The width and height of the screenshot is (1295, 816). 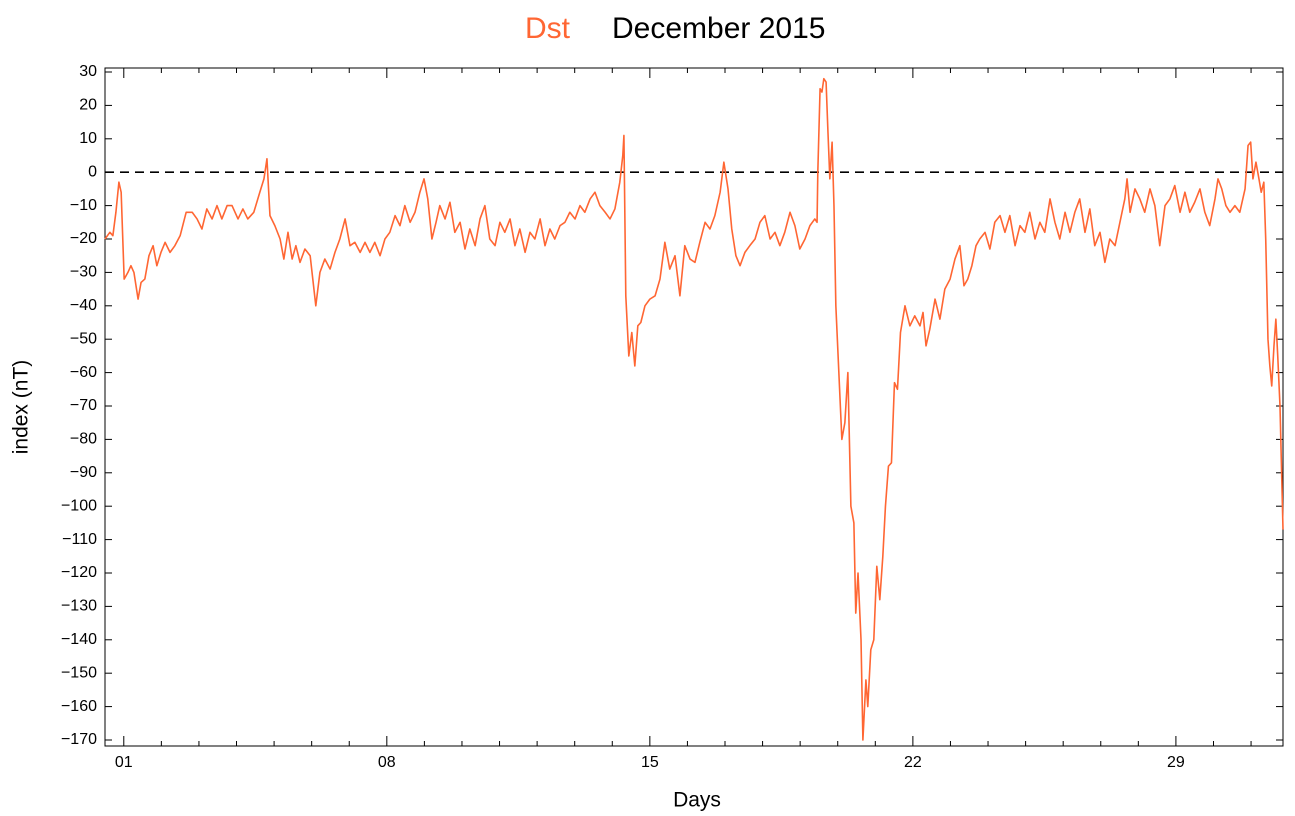 What do you see at coordinates (83, 205) in the screenshot?
I see `y-tick-label: −10` at bounding box center [83, 205].